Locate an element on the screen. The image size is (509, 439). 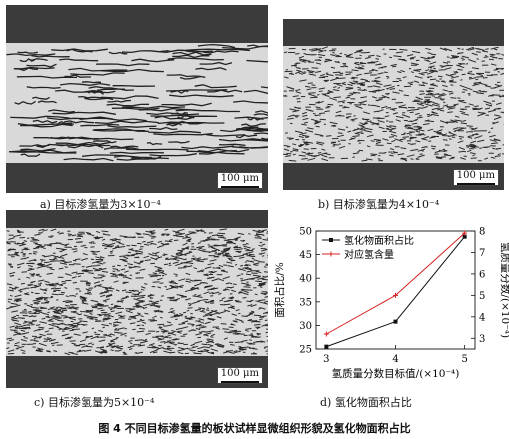
y-right-tick-label: 7 is located at coordinates (482, 253).